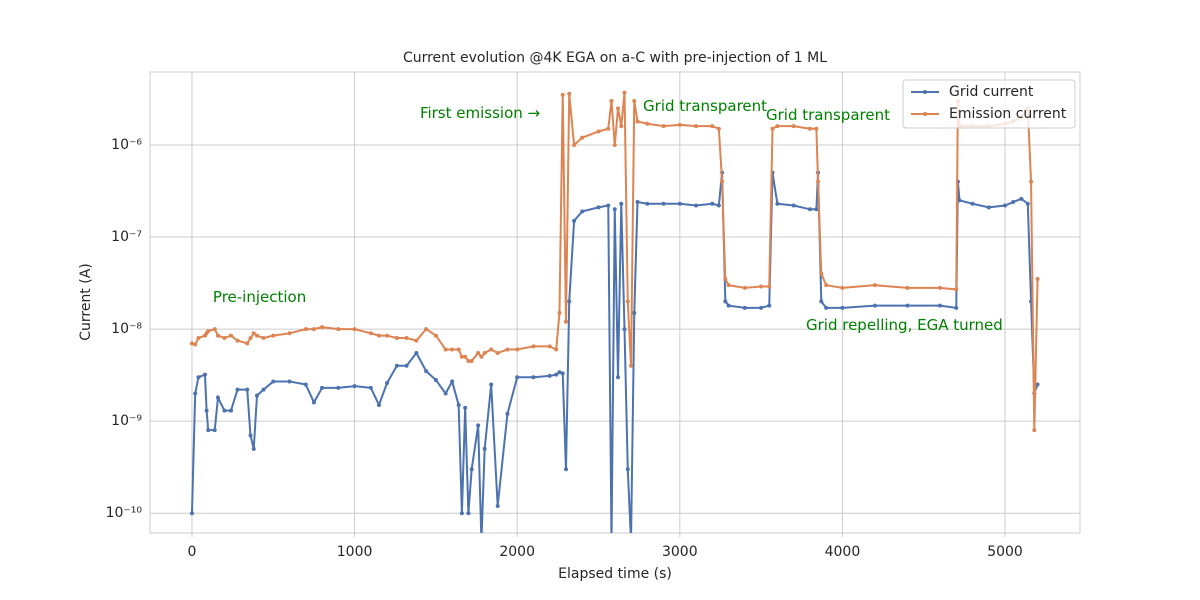 This screenshot has height=600, width=1200. I want to click on x-tick-label: 5000, so click(1005, 552).